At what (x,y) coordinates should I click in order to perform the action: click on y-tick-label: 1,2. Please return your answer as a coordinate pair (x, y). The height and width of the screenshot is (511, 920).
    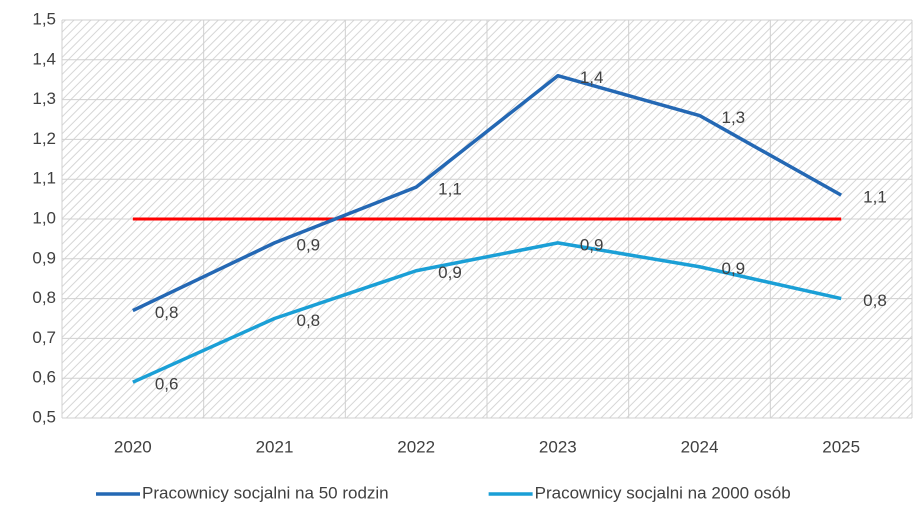
    Looking at the image, I should click on (44, 138).